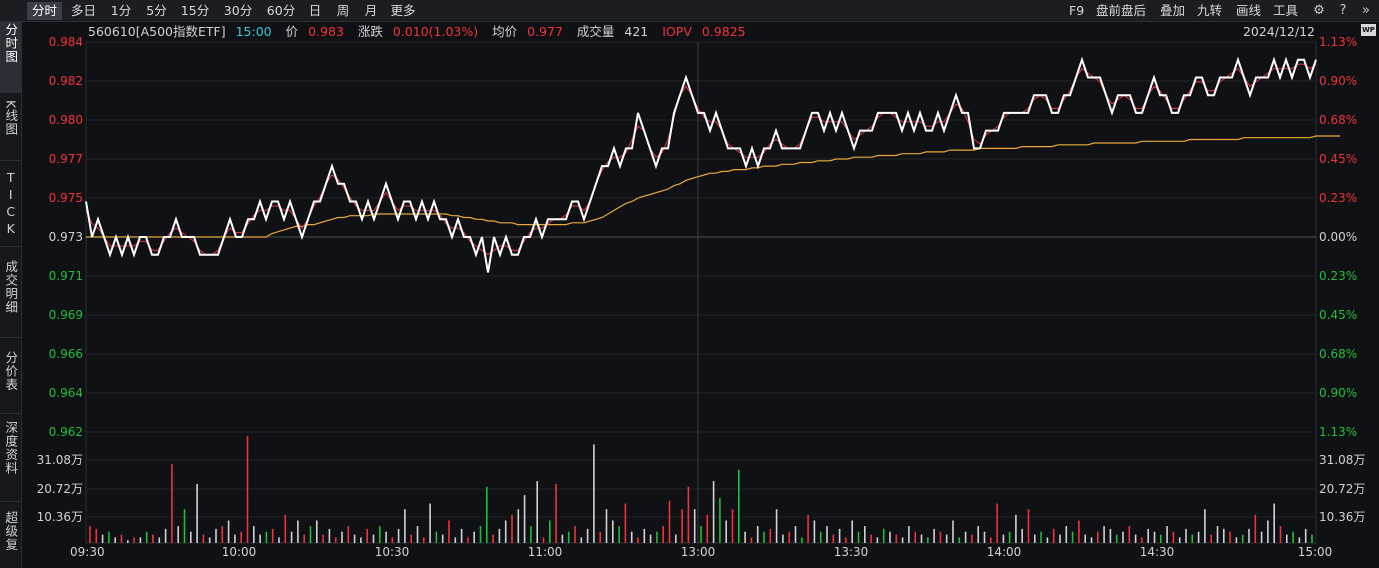 This screenshot has width=1379, height=568. I want to click on avg-label: 均价, so click(505, 31).